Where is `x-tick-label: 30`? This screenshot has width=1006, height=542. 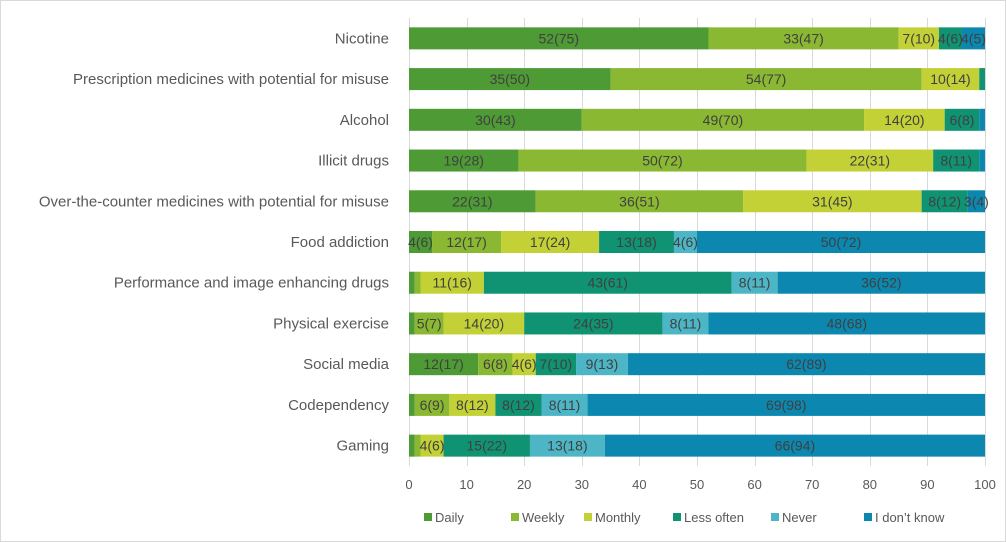
x-tick-label: 30 is located at coordinates (582, 484).